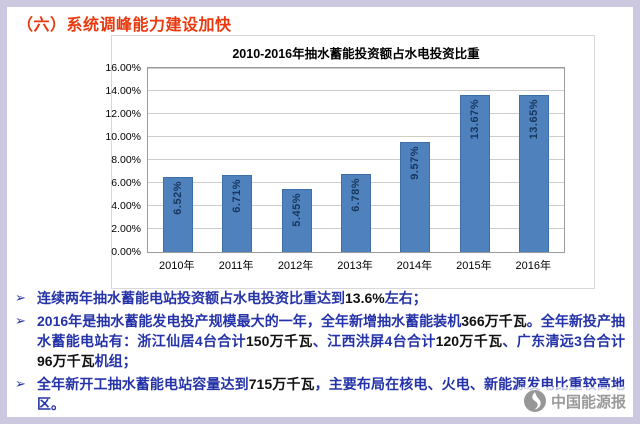 This screenshot has width=640, height=424. What do you see at coordinates (534, 119) in the screenshot?
I see `bar-value-label: 13.65%` at bounding box center [534, 119].